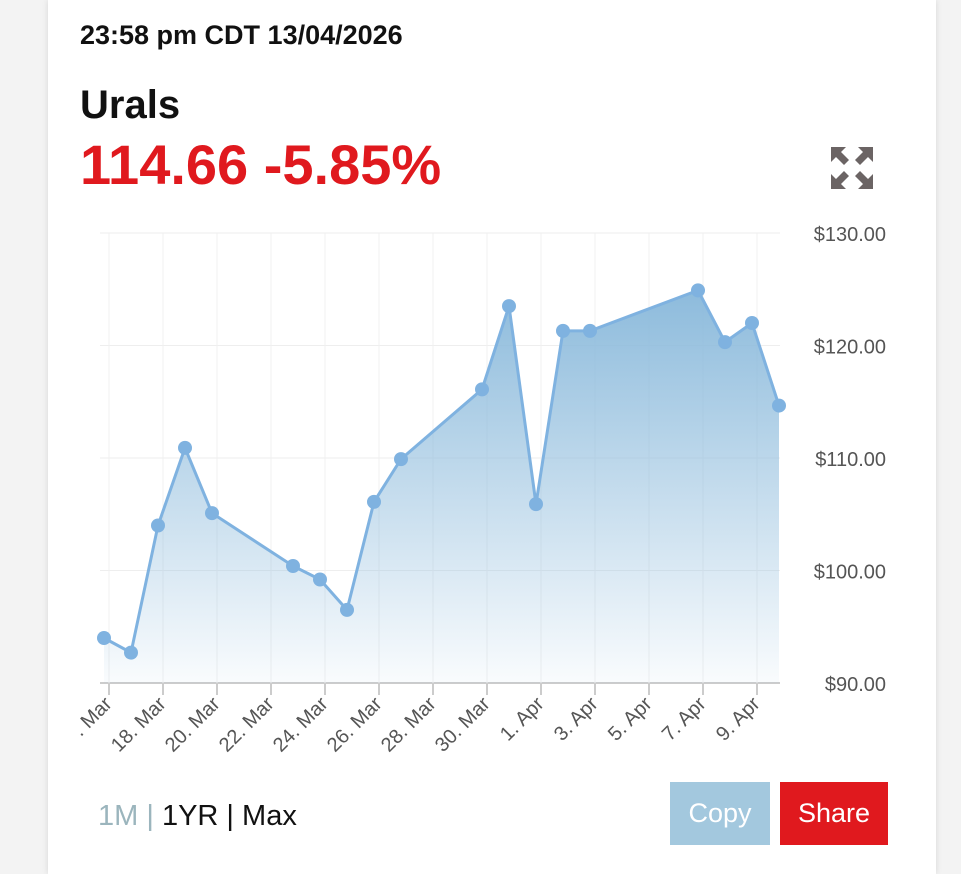  I want to click on change: -5.85%, so click(352, 164).